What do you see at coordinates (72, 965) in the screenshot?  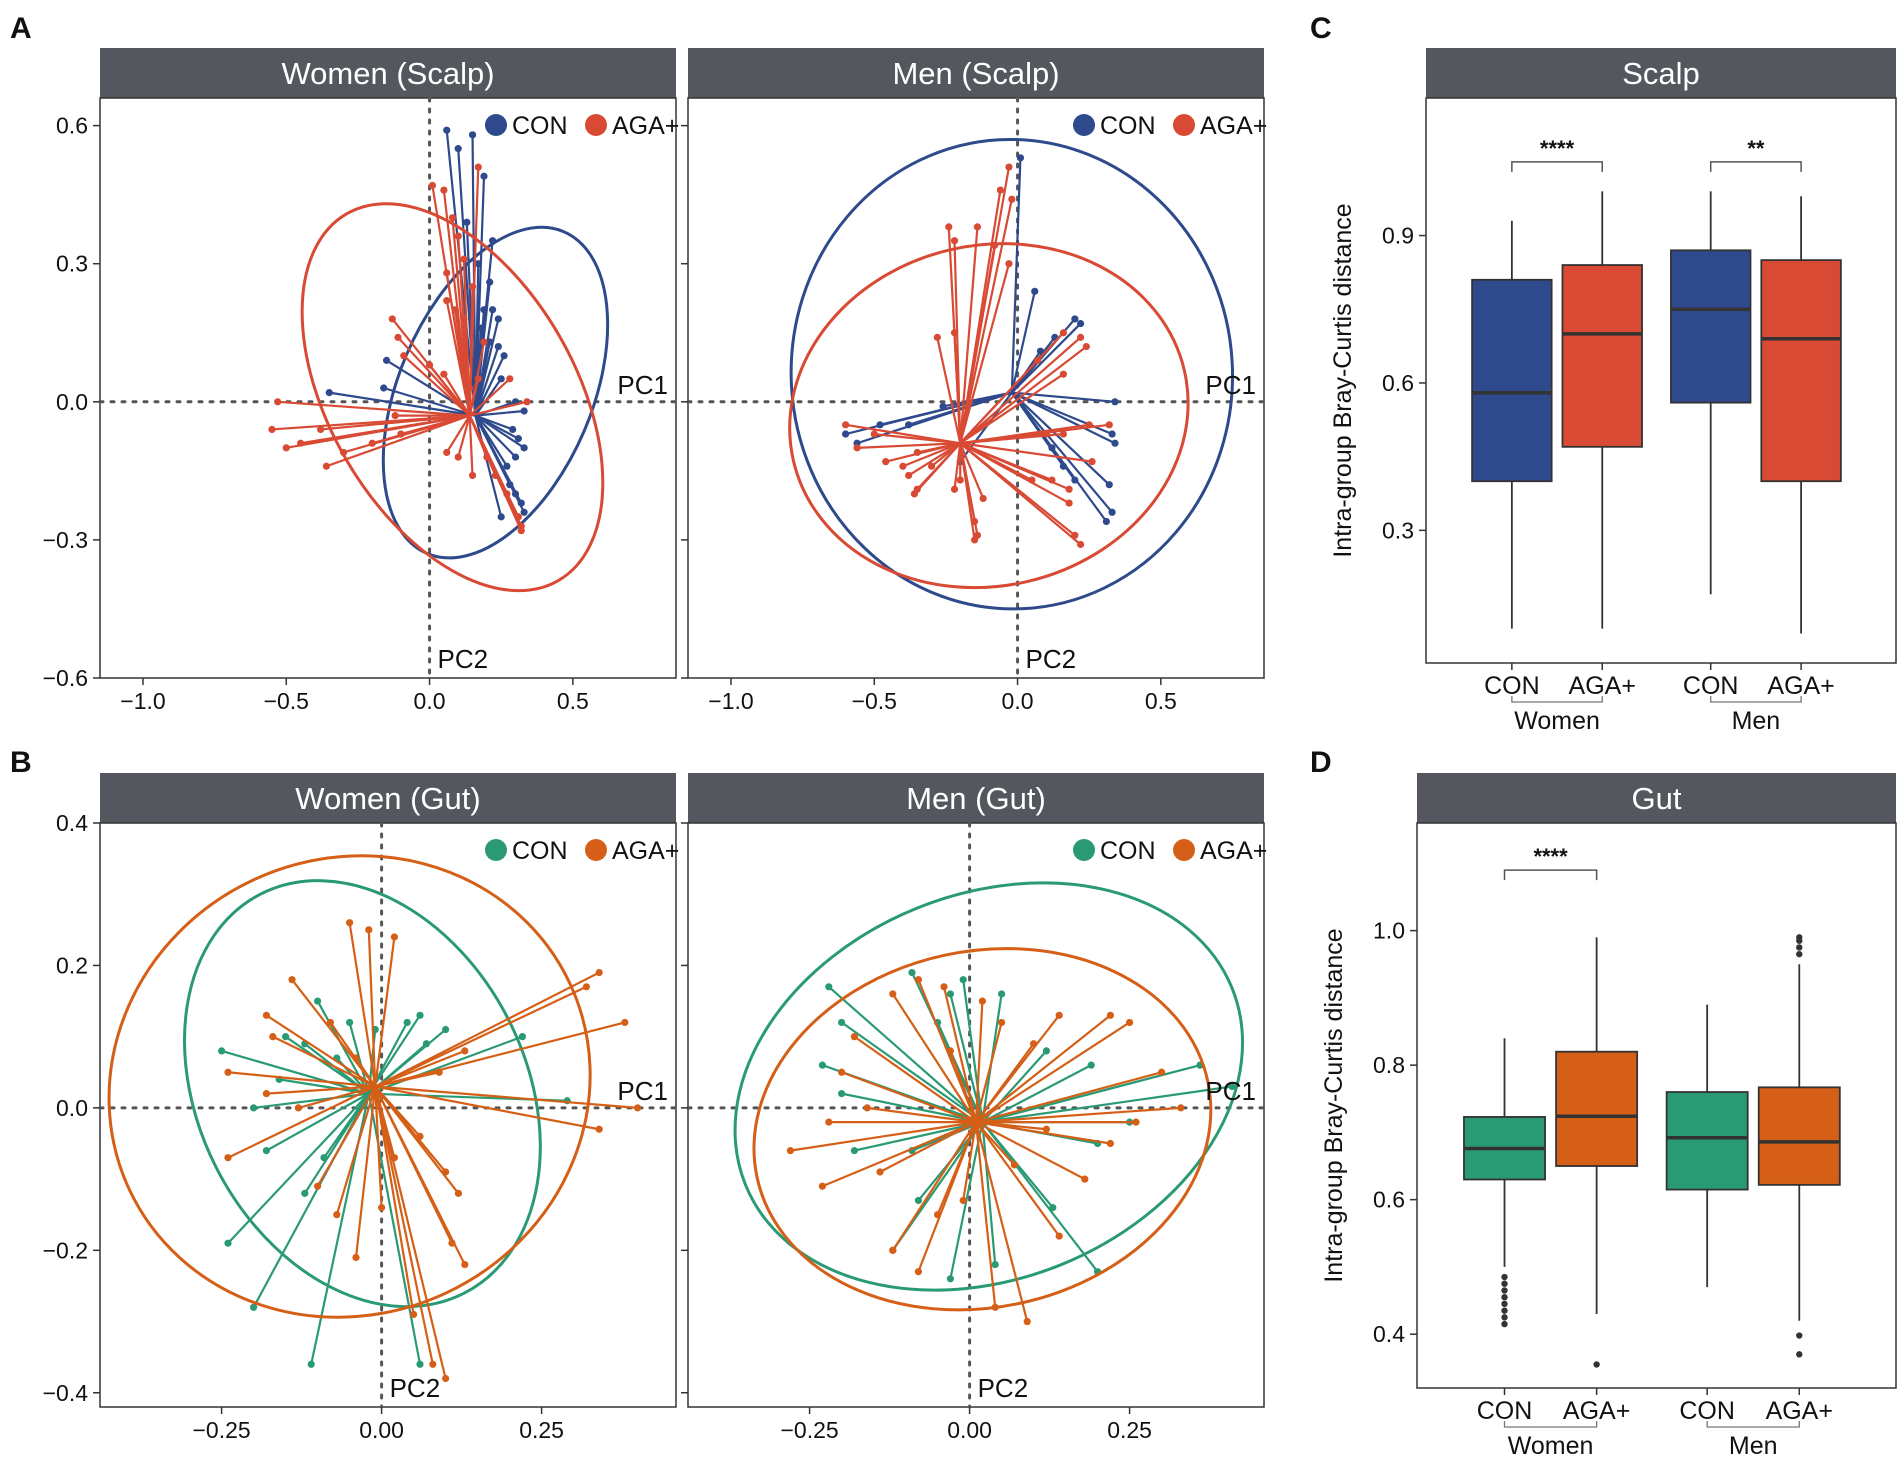 I see `y-tick-label: 0.2` at bounding box center [72, 965].